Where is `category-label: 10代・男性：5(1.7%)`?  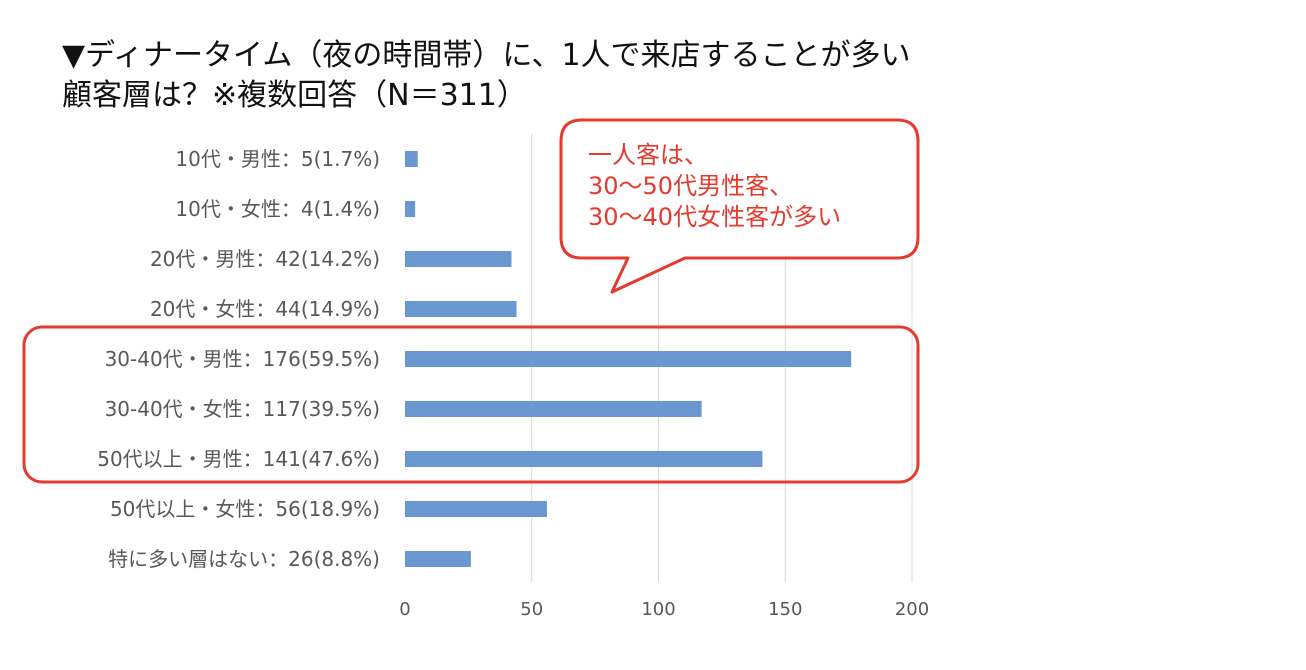 category-label: 10代・男性：5(1.7%) is located at coordinates (277, 159).